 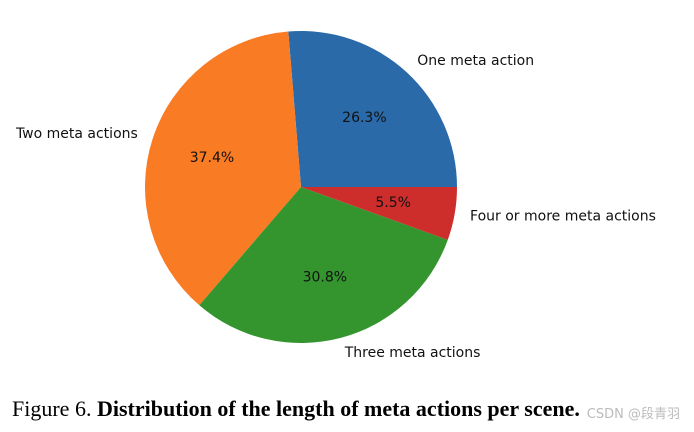 What do you see at coordinates (325, 278) in the screenshot?
I see `value-label: 30.8%` at bounding box center [325, 278].